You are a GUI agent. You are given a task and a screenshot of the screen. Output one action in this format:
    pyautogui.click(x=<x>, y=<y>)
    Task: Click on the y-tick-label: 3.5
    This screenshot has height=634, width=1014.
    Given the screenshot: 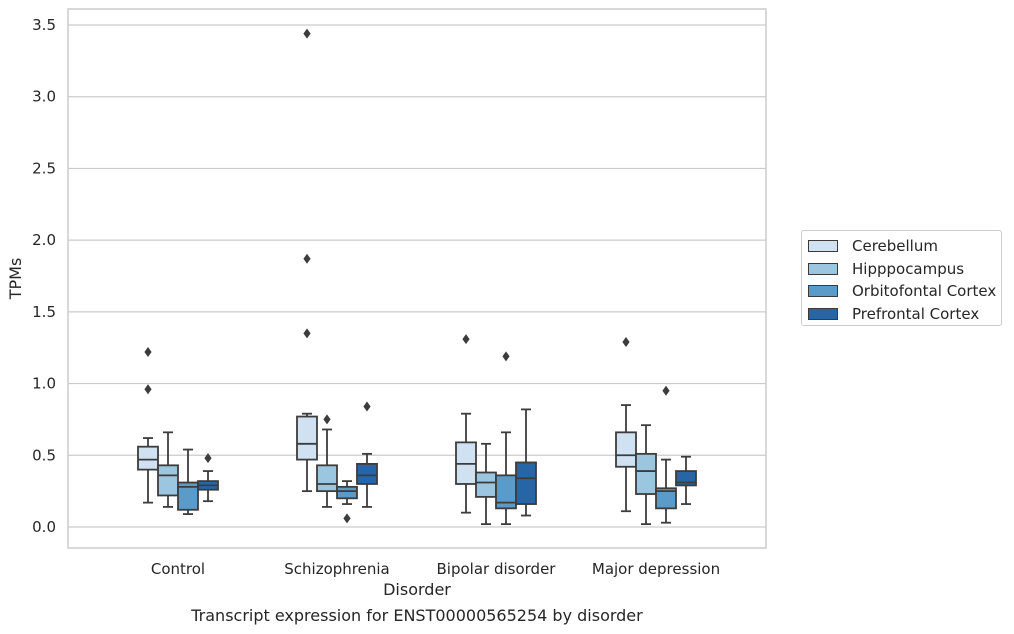 What is the action you would take?
    pyautogui.click(x=44, y=25)
    